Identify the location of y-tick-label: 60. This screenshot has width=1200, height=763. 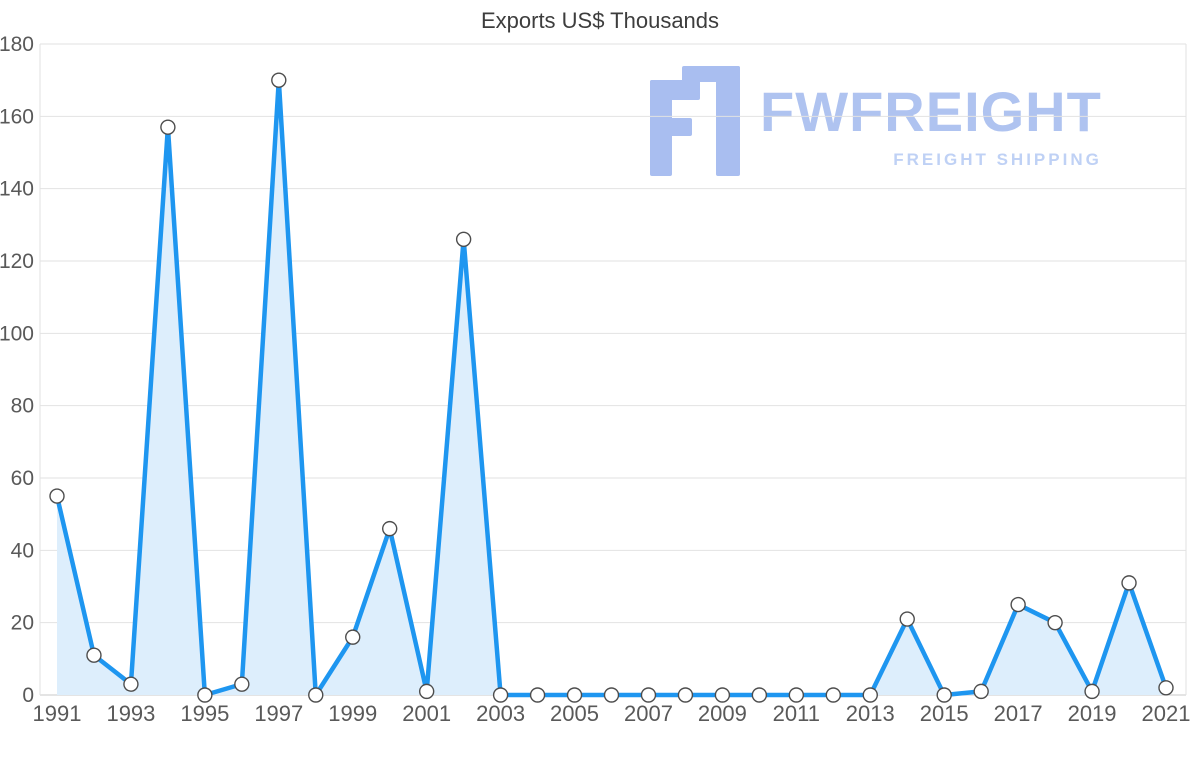
(22, 478).